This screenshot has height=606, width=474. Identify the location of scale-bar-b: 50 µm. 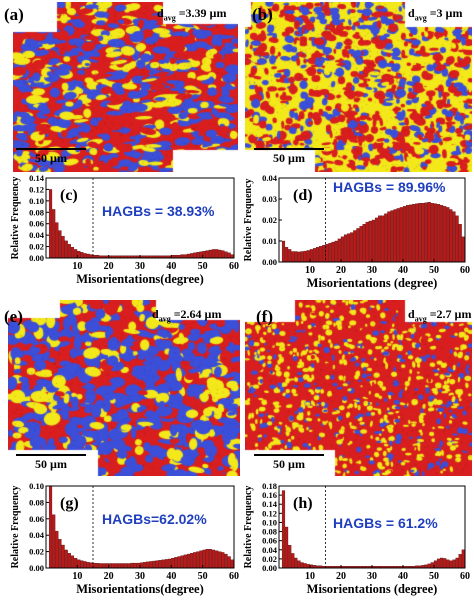
(289, 157).